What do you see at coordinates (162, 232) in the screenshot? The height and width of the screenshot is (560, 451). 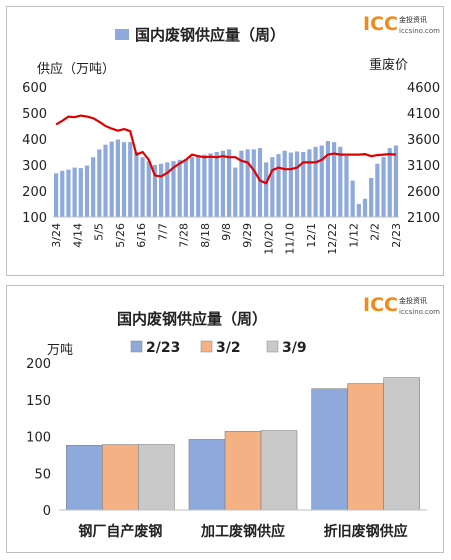 I see `x-tick-label: 7/7` at bounding box center [162, 232].